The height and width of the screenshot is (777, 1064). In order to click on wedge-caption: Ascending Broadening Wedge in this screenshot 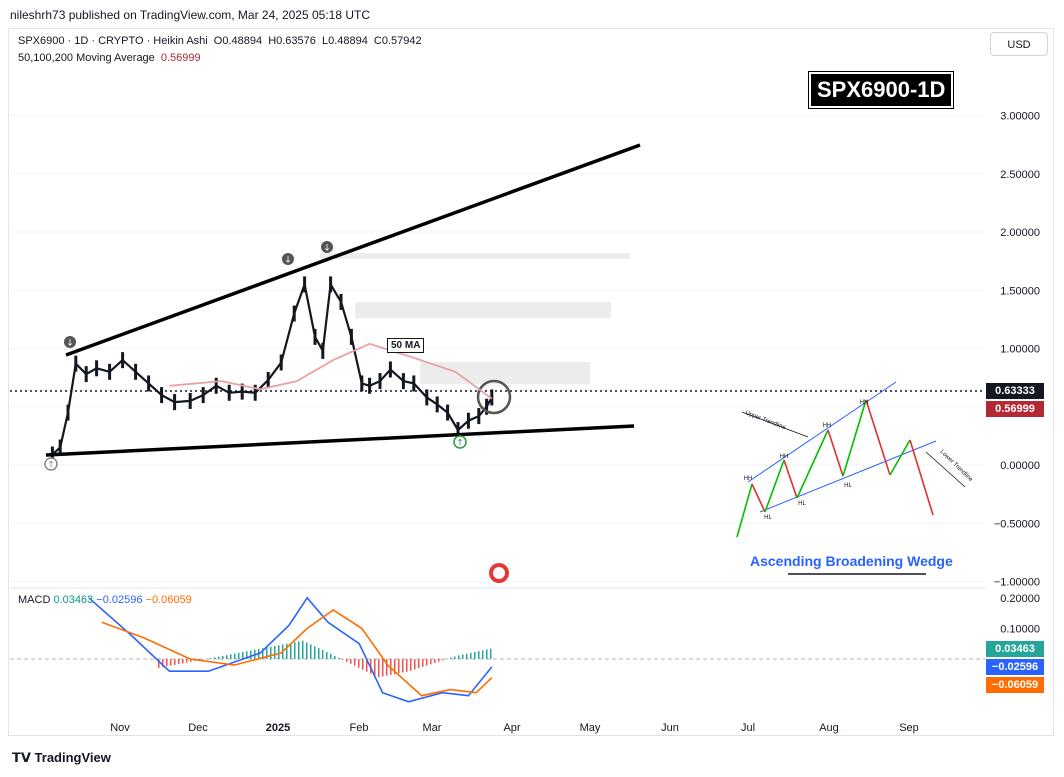, I will do `click(851, 561)`.